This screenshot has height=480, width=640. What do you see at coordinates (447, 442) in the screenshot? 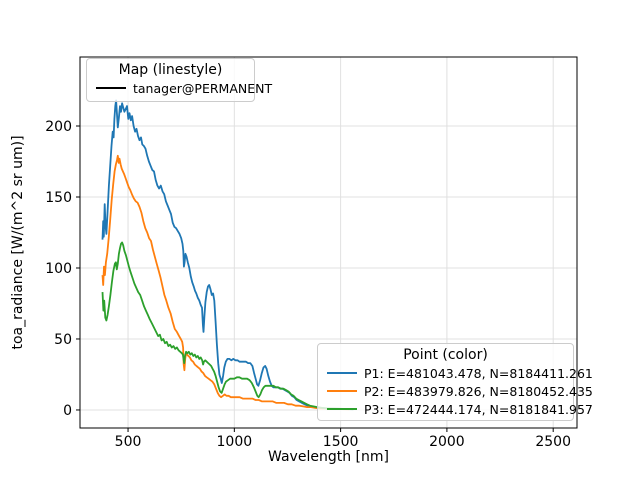
I see `x-tick-label: 2000` at bounding box center [447, 442].